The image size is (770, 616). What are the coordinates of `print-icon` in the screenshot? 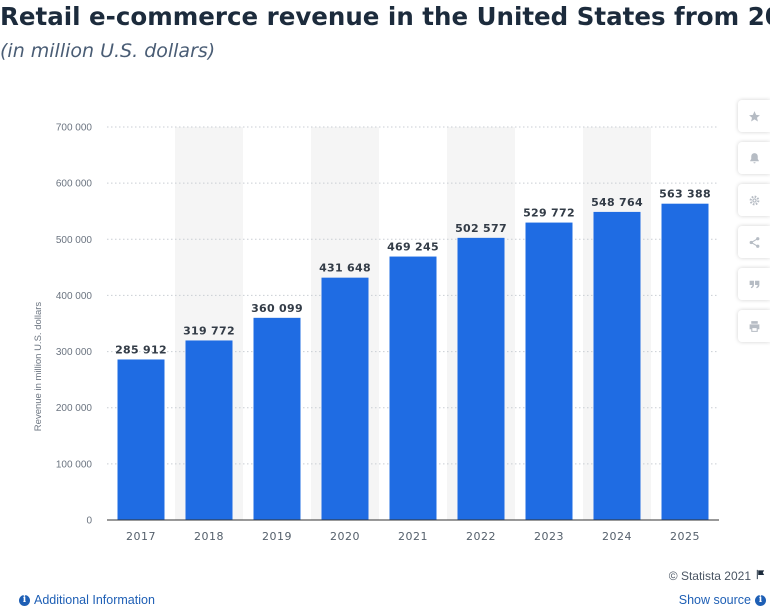 It's located at (754, 326).